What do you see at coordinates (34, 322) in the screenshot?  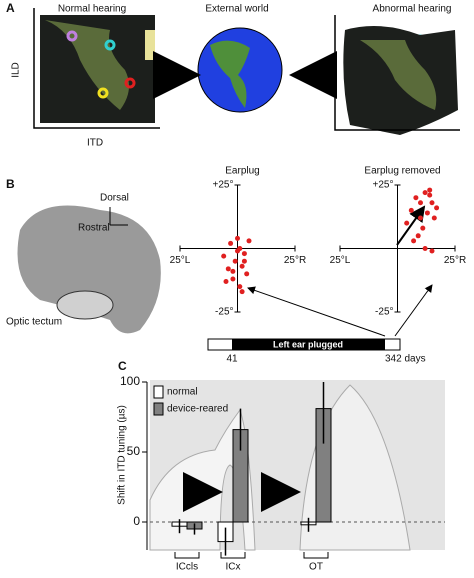 I see `label: Optic tectum` at bounding box center [34, 322].